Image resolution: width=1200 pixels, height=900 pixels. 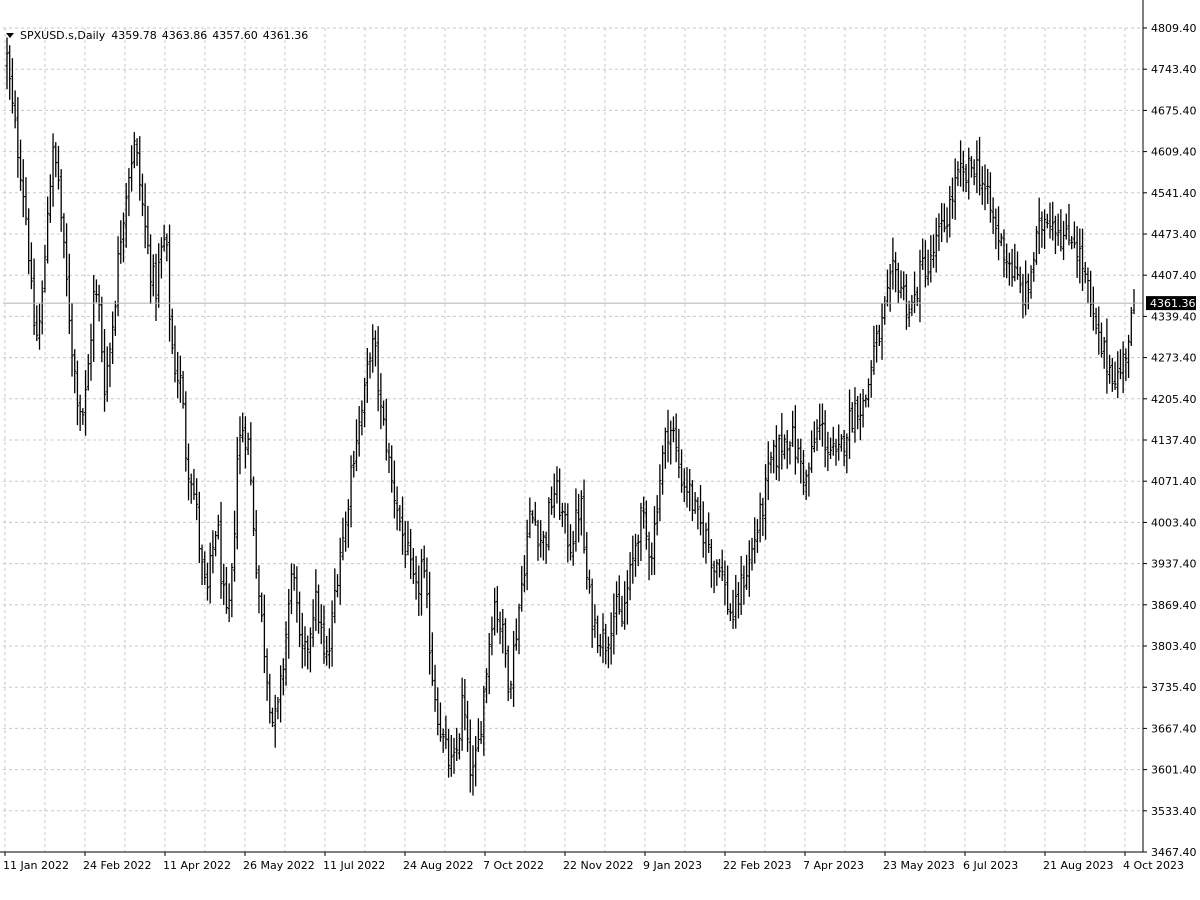 I want to click on collapse-triangle-icon, so click(x=10, y=35).